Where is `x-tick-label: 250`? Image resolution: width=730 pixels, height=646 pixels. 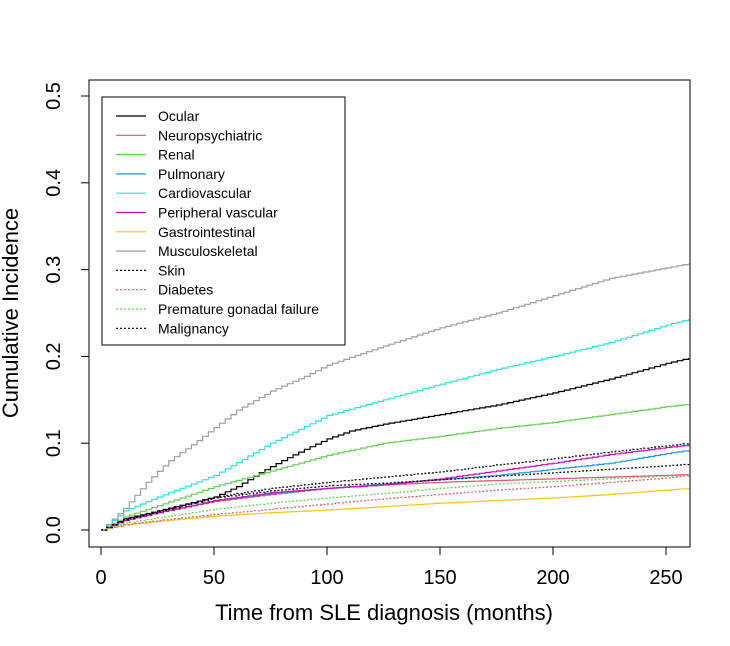 x-tick-label: 250 is located at coordinates (665, 578).